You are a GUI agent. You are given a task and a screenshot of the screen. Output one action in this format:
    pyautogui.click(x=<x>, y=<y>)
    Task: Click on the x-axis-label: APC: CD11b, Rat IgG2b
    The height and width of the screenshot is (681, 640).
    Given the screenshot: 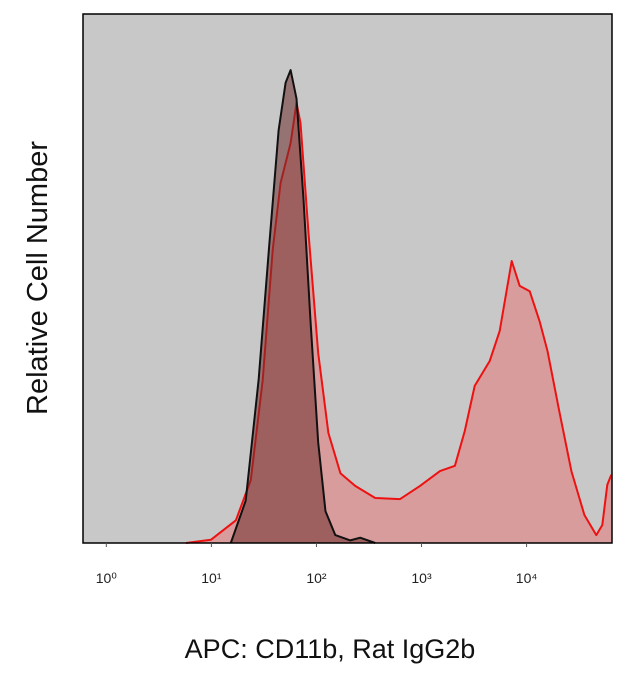 What is the action you would take?
    pyautogui.click(x=330, y=649)
    